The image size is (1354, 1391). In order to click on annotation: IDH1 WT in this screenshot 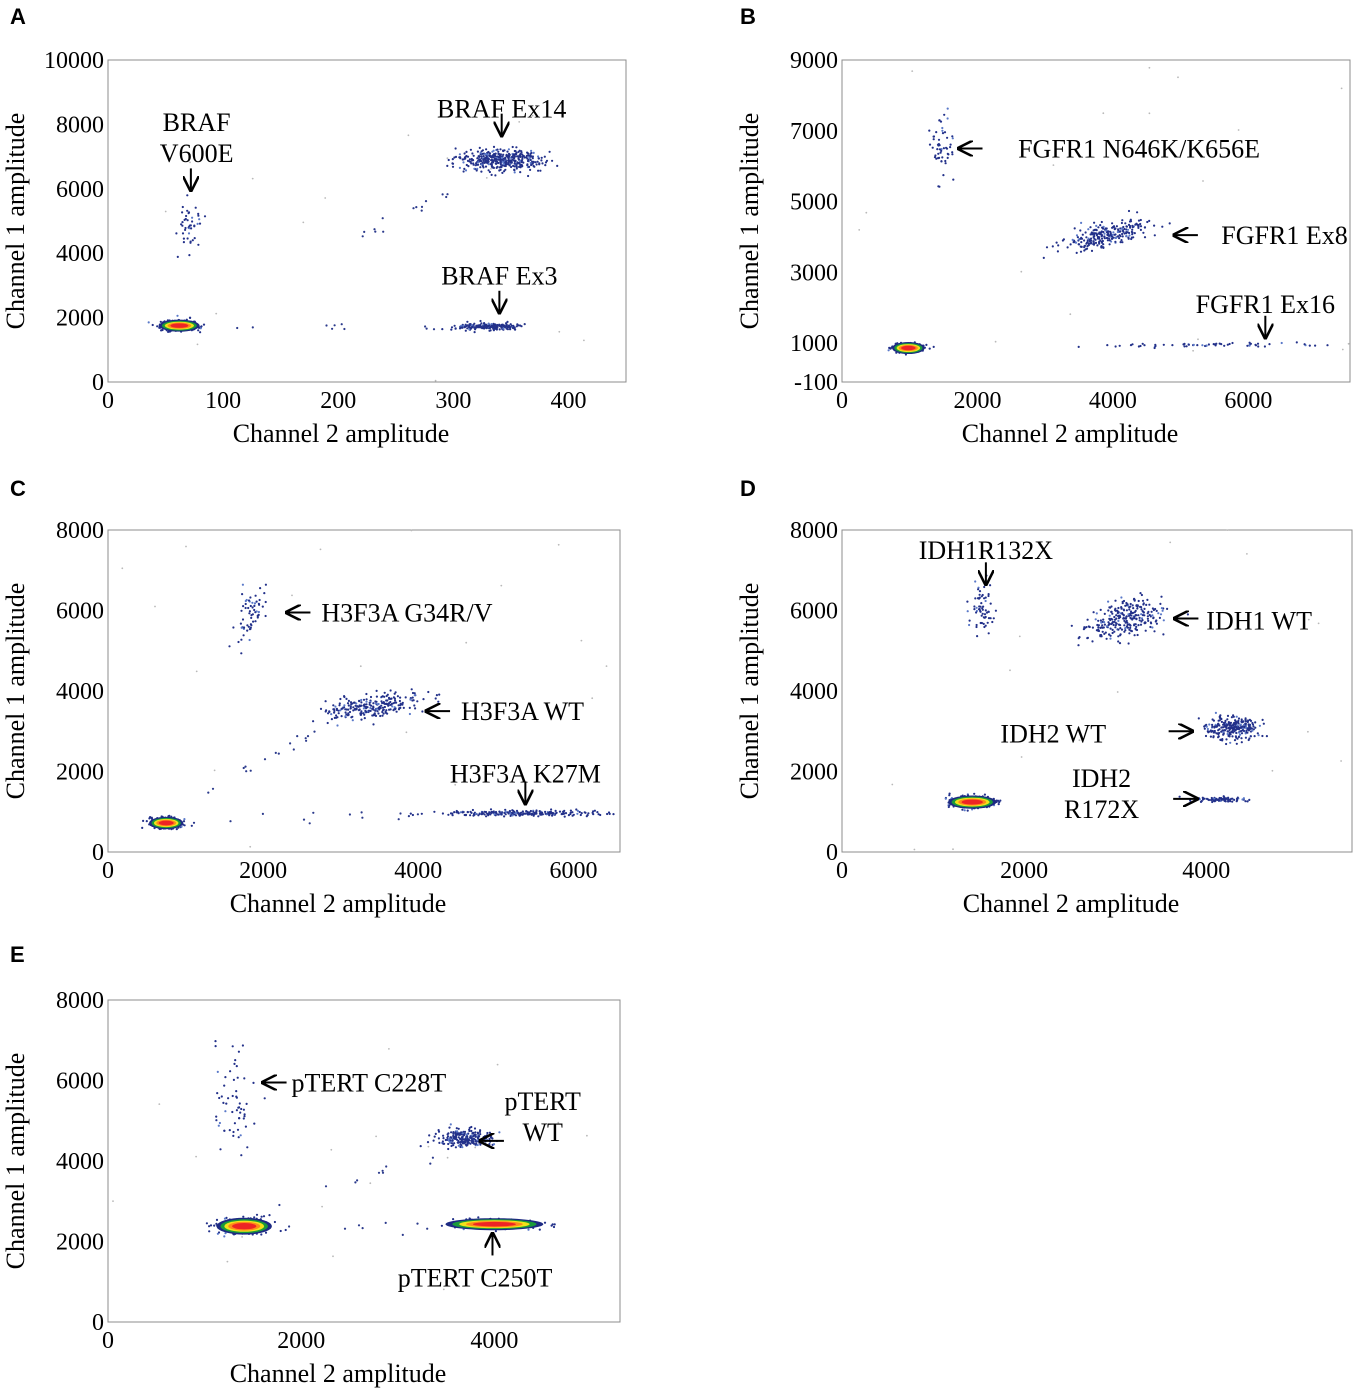, I will do `click(1243, 621)`.